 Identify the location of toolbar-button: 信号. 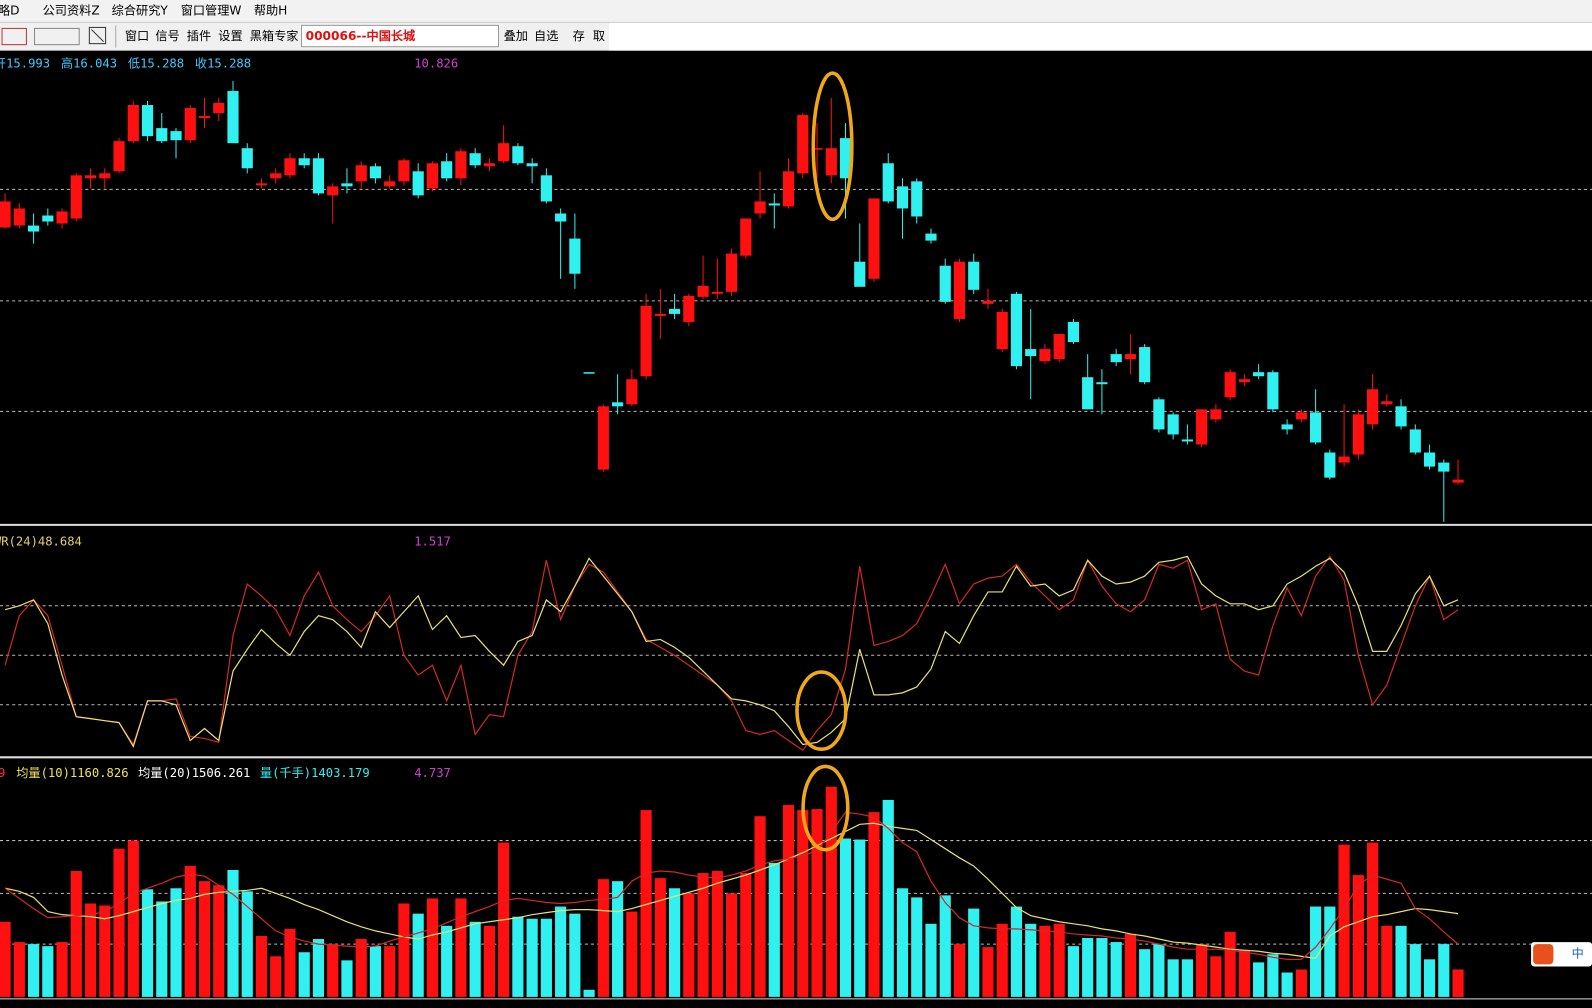
(167, 36).